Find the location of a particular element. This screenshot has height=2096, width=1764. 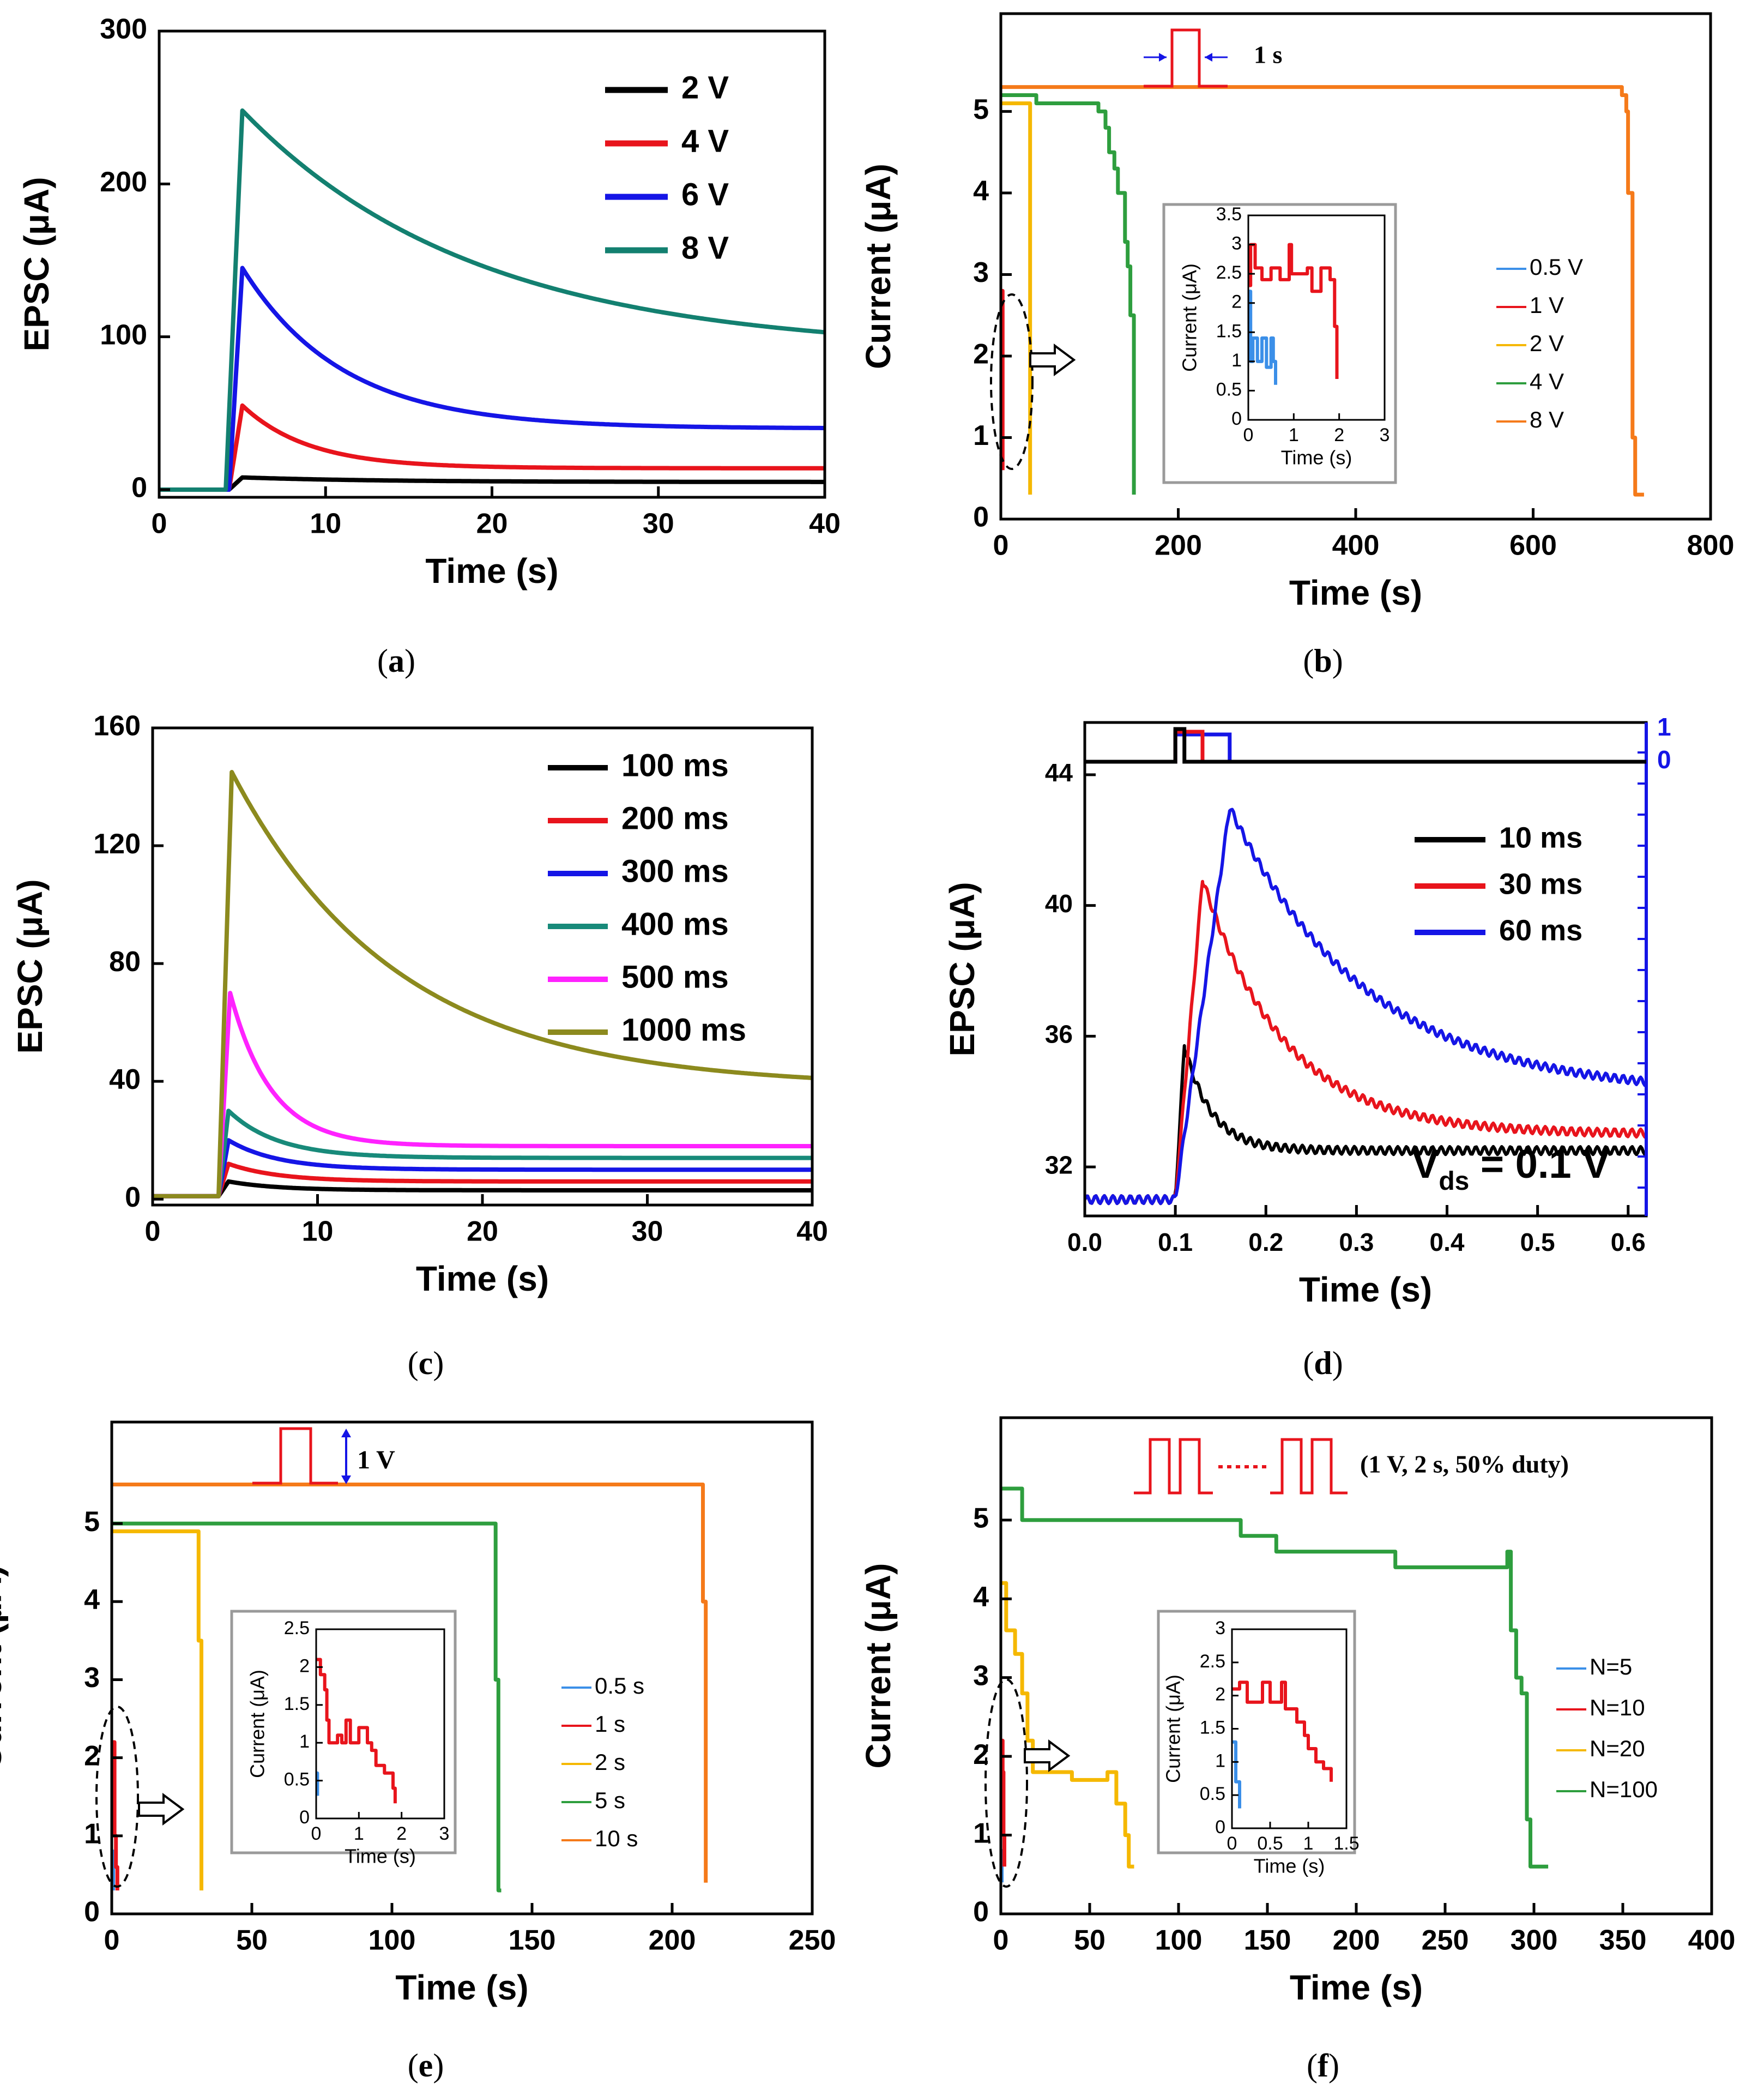

series-line-1000-ms is located at coordinates (482, 984).